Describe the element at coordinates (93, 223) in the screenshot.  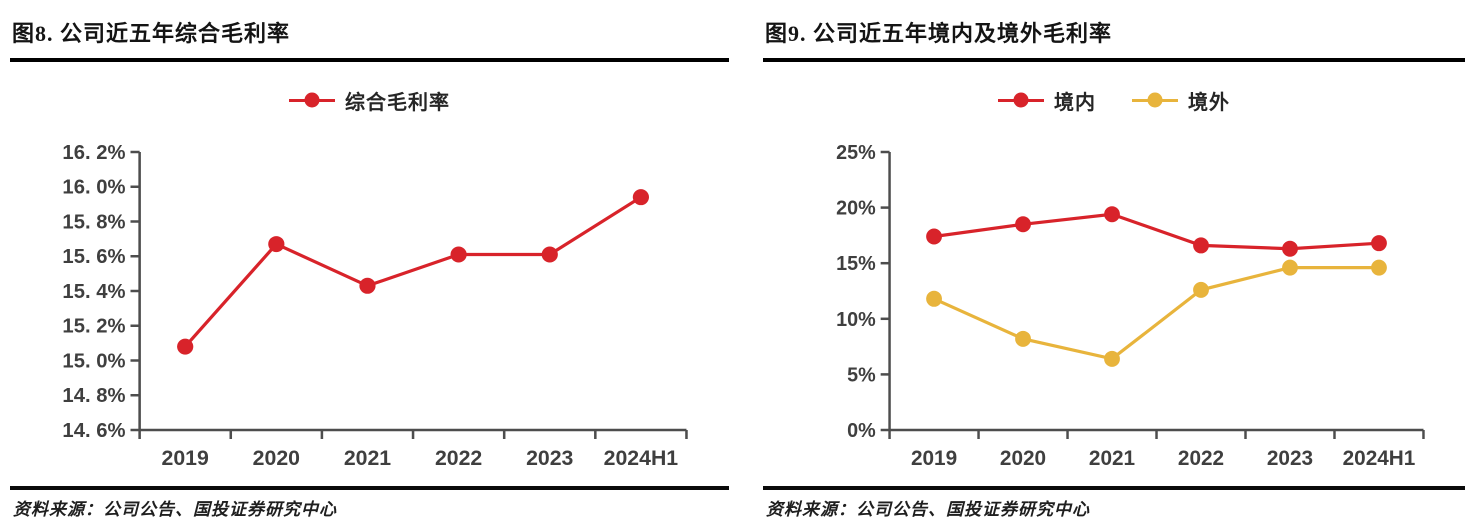
I see `y-tick-label: 15. 8%` at that location.